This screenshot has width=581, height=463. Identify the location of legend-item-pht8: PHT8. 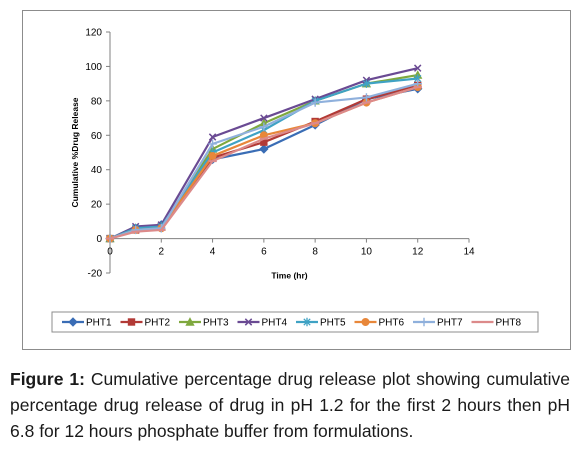
(496, 323).